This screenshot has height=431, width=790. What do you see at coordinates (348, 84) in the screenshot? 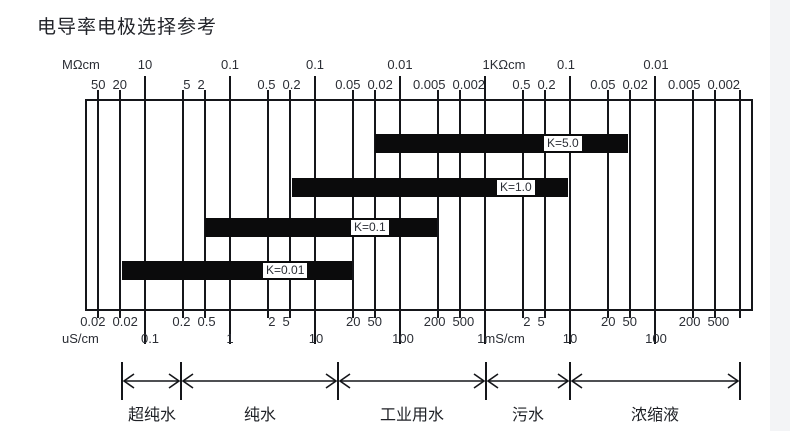
I see `tick-label: 0.05` at bounding box center [348, 84].